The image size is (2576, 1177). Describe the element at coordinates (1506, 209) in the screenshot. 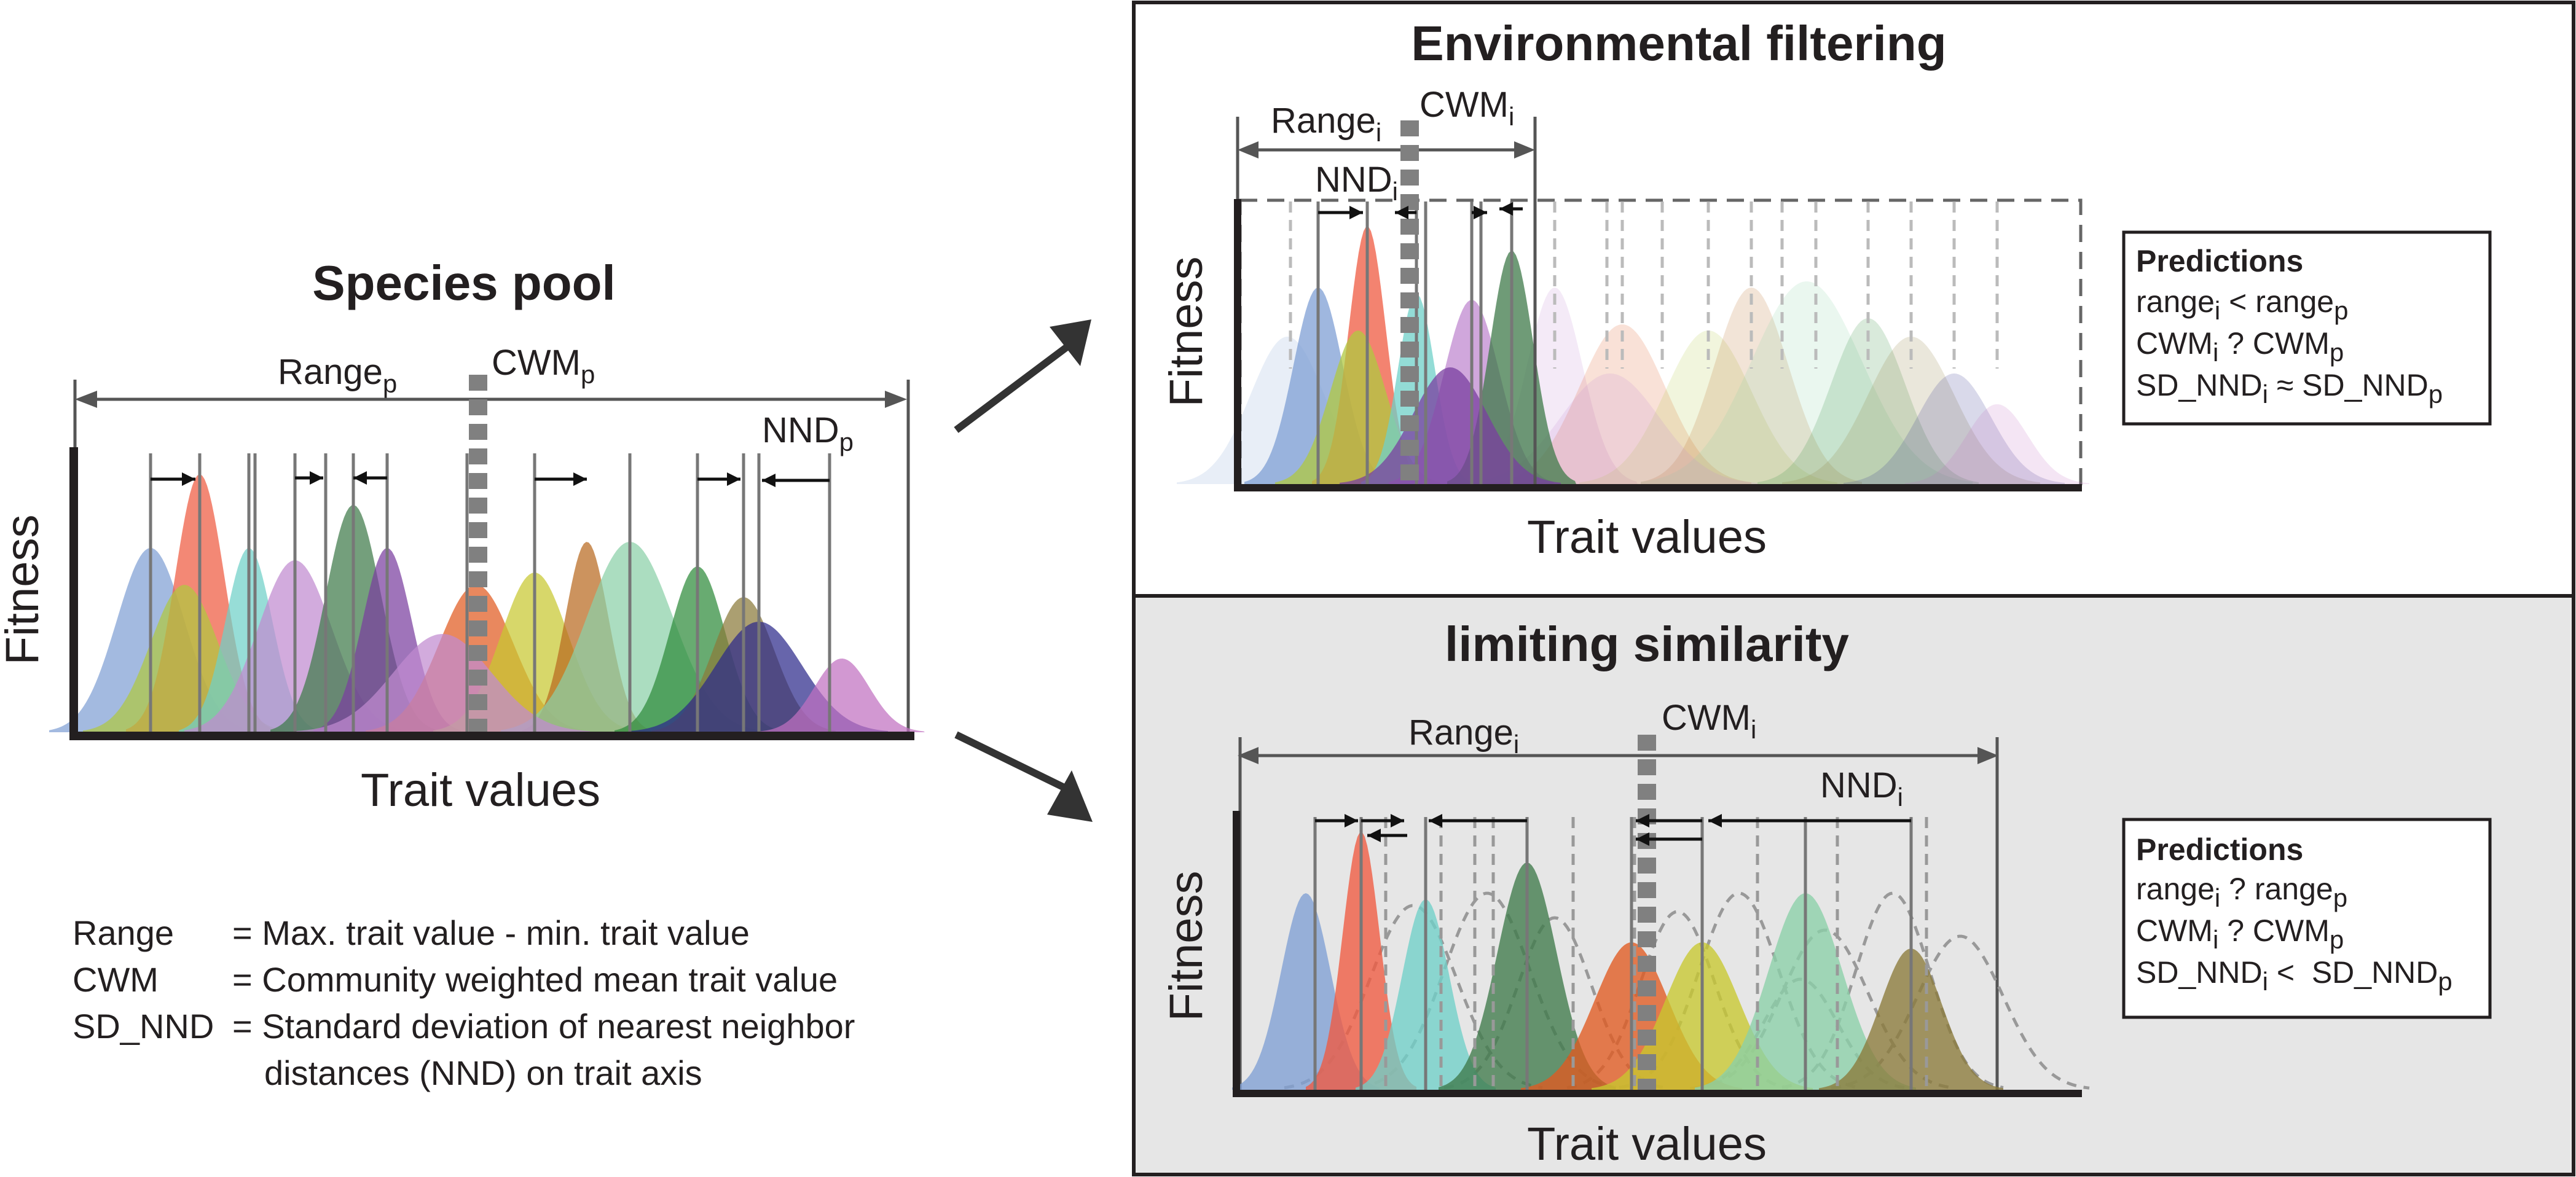

I see `env-nnd-arrow-3-head` at that location.